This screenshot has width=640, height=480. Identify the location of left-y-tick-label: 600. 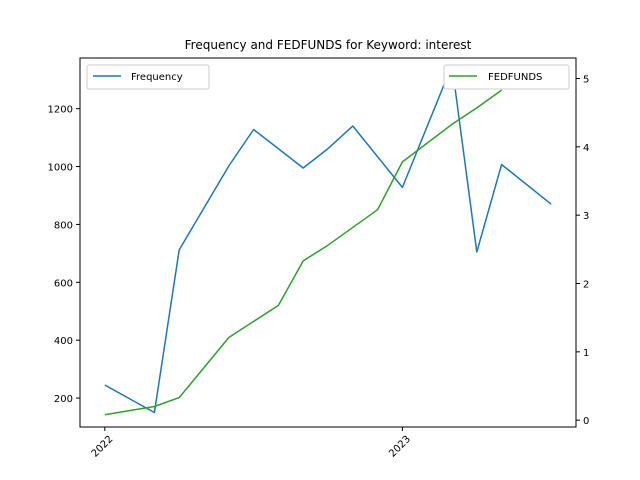
(63, 283).